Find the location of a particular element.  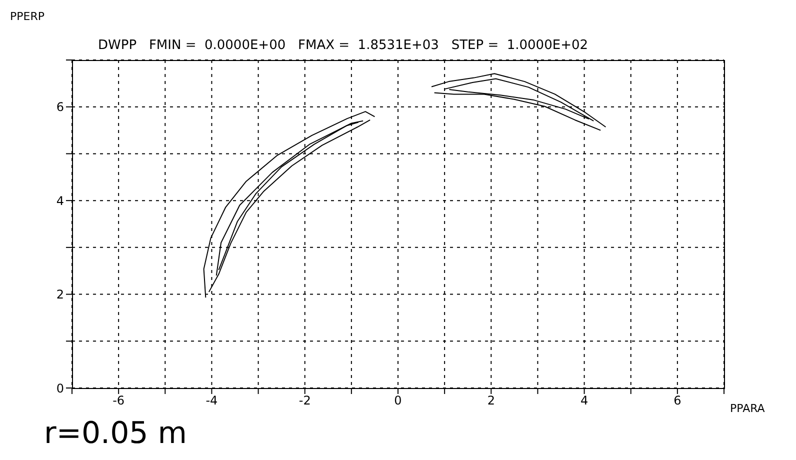

y-tick-label: 2 is located at coordinates (60, 295).